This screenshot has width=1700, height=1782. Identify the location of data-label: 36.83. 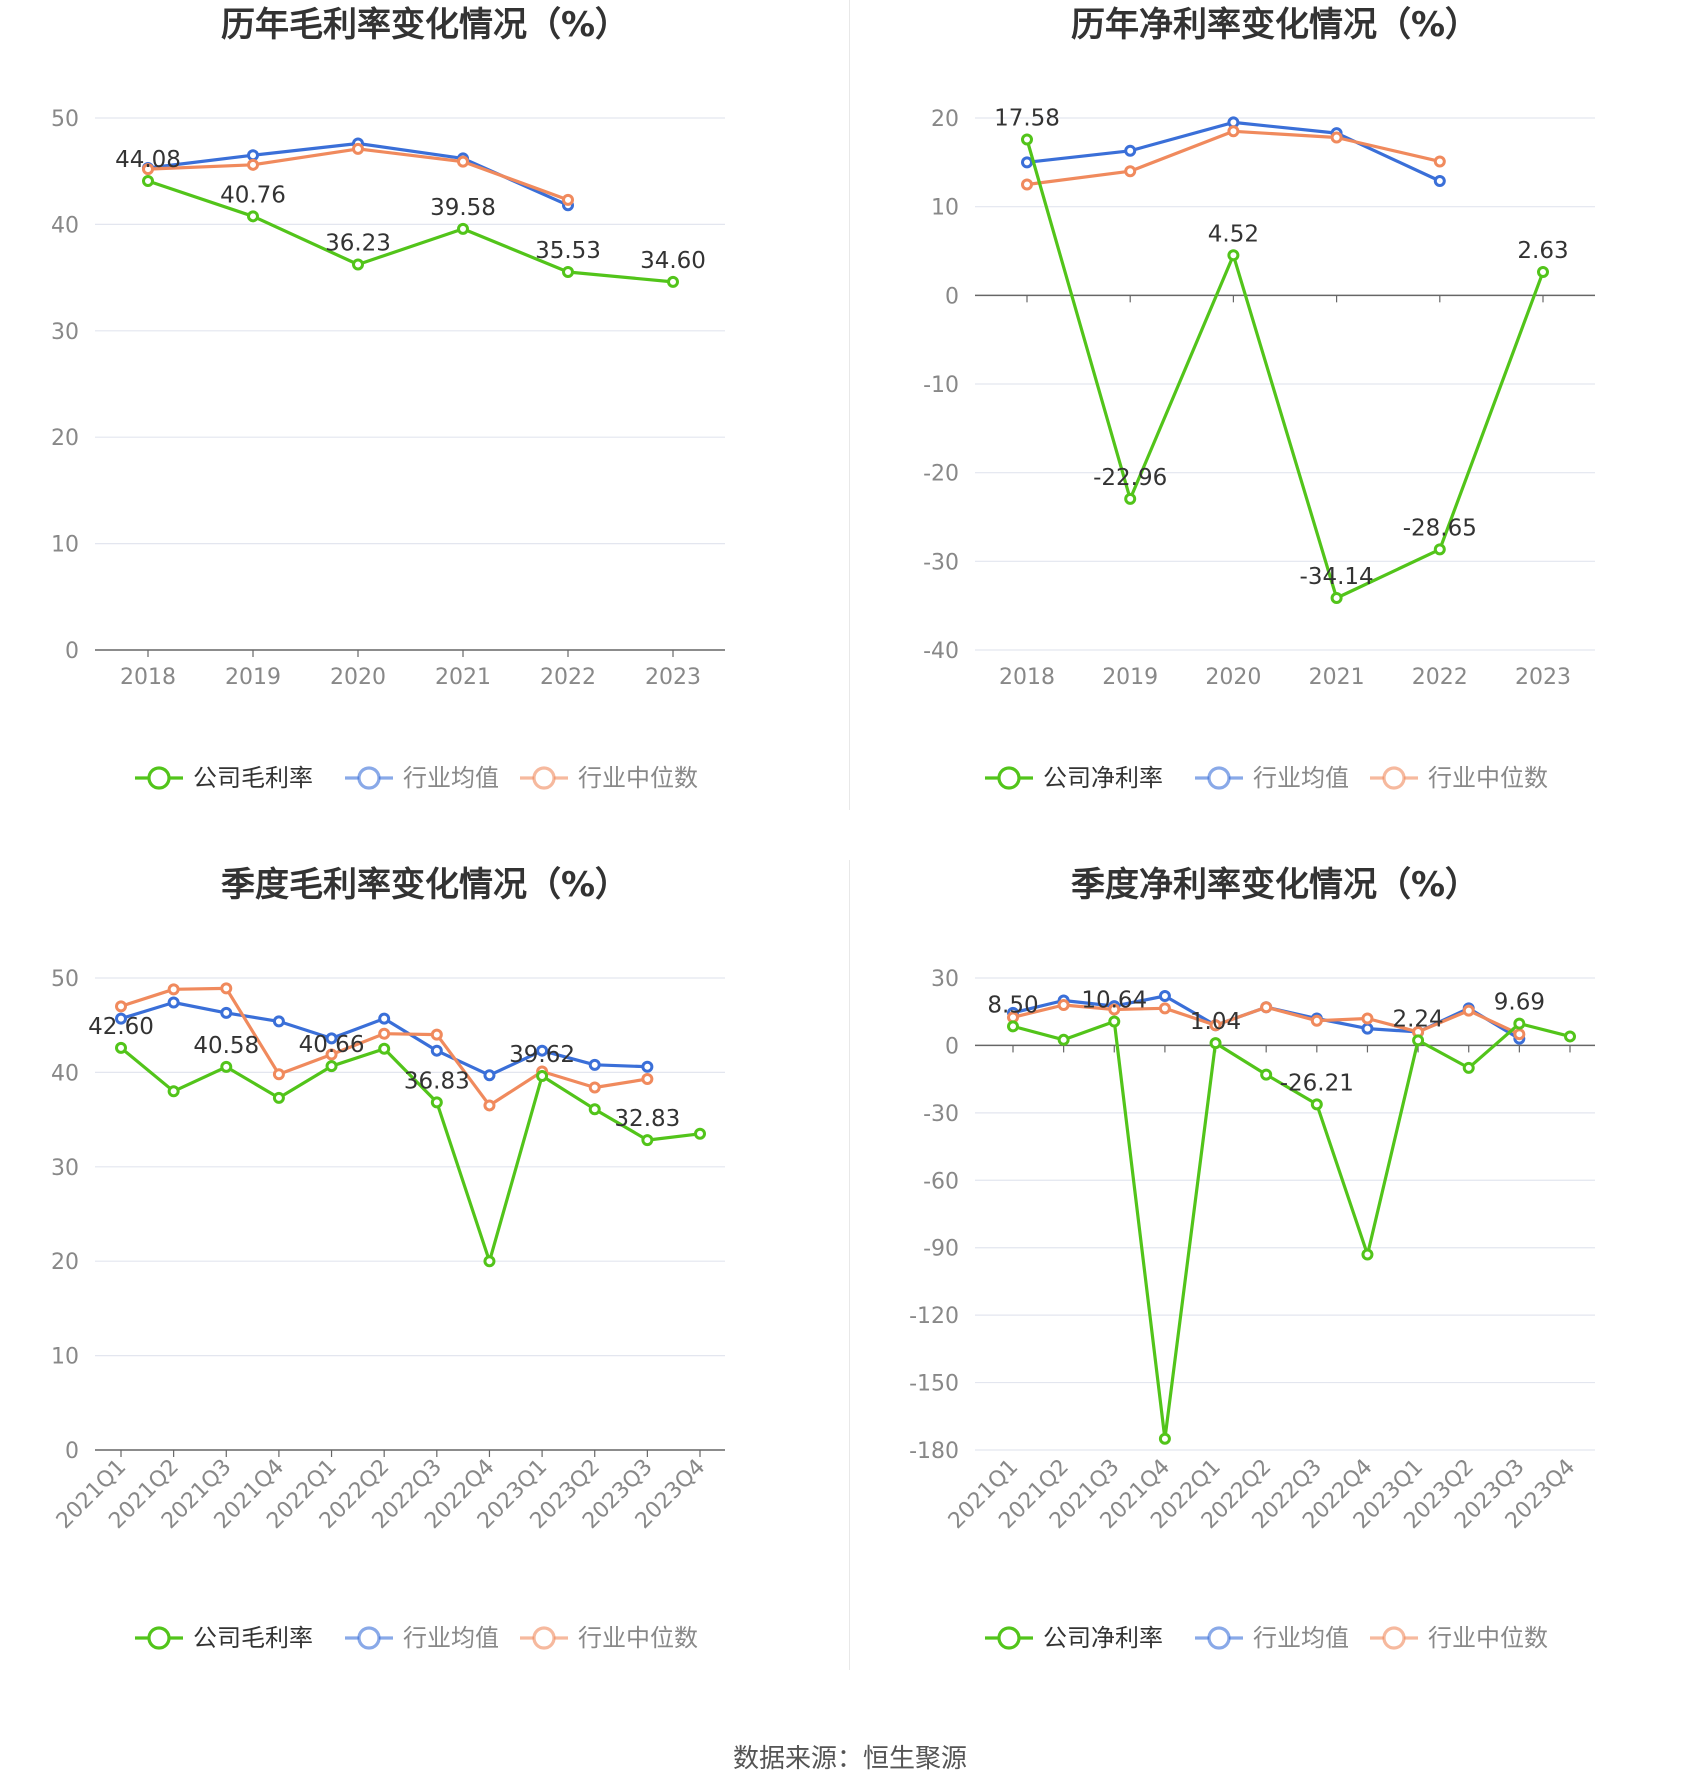
(437, 1081).